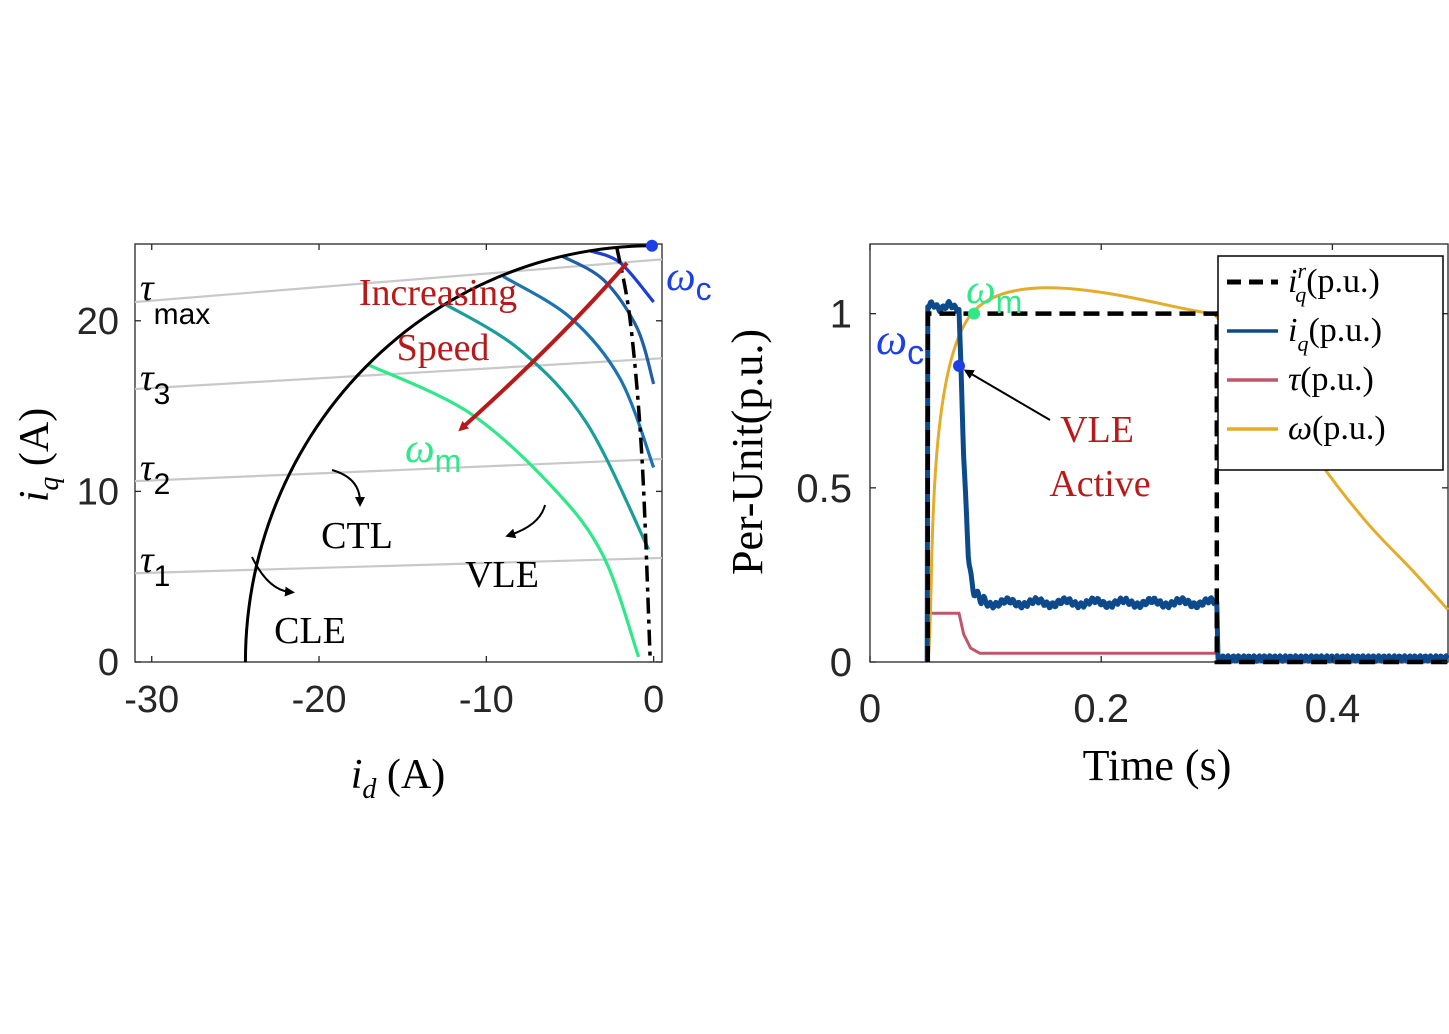  Describe the element at coordinates (1097, 430) in the screenshot. I see `vle-active-label-line1: VLE` at that location.